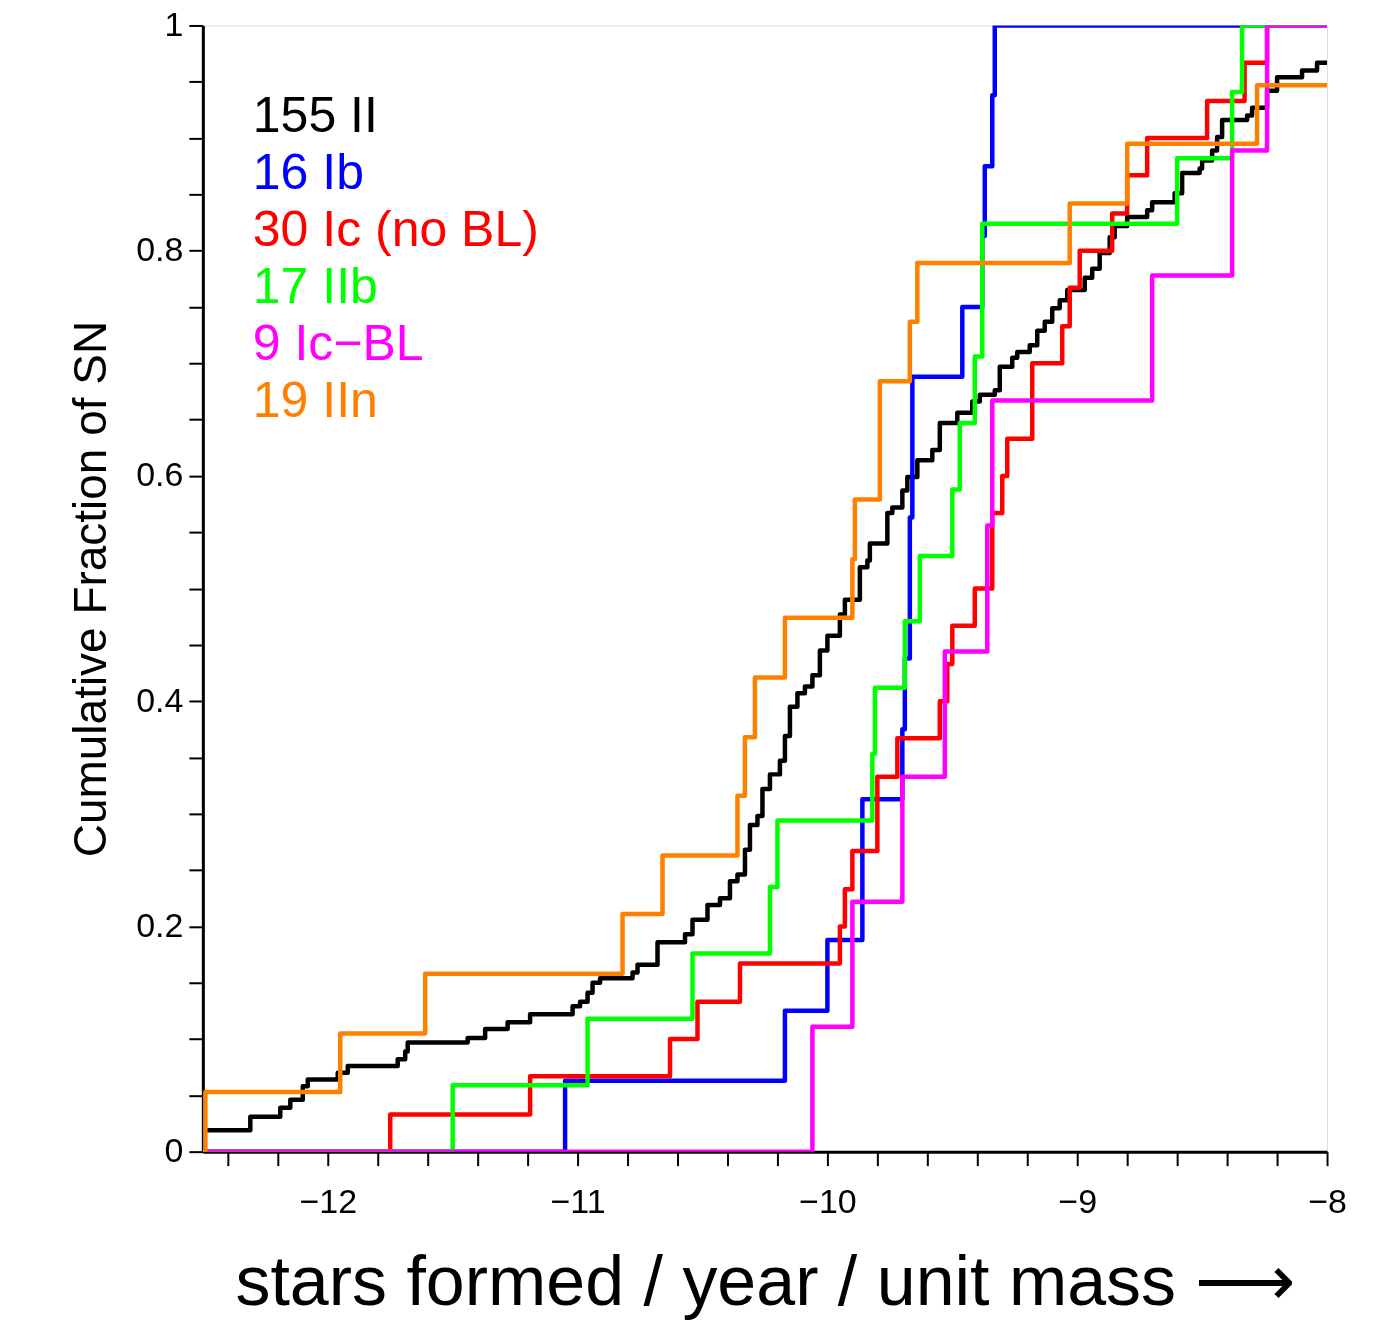  I want to click on x-axis-title: stars formed / year / unit mass ⟶, so click(765, 1281).